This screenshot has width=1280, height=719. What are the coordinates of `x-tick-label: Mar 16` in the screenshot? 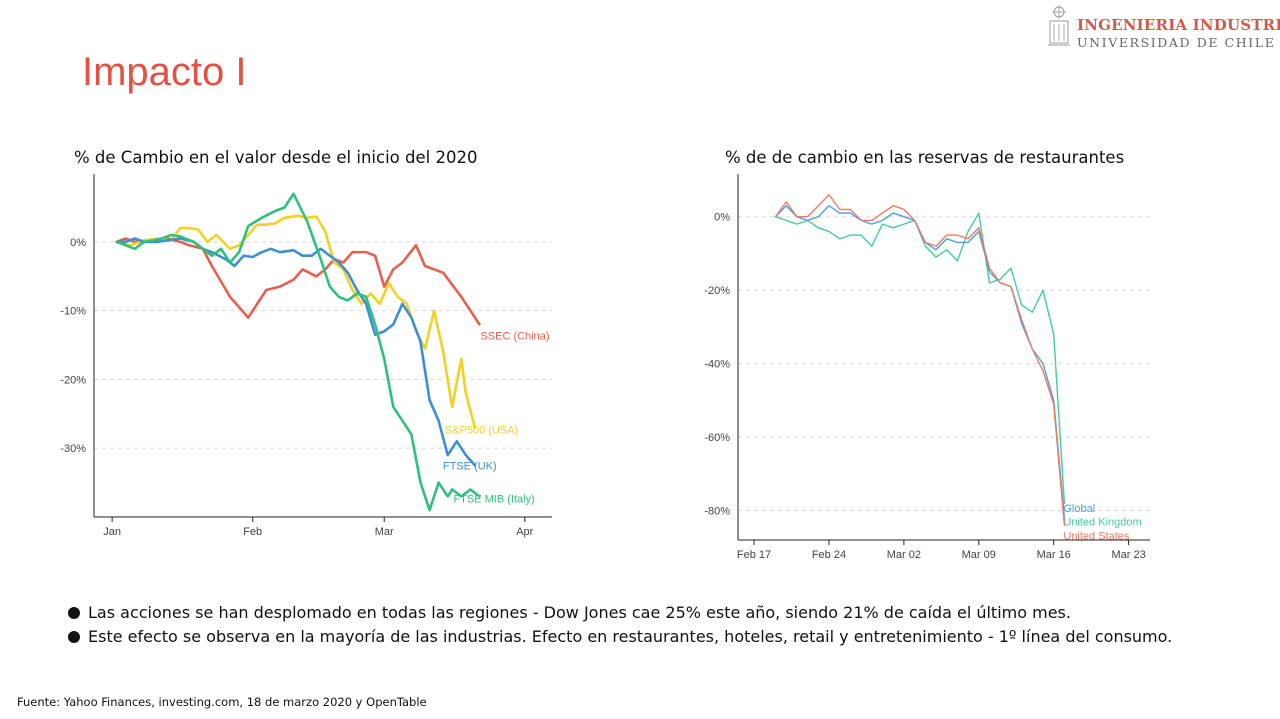 It's located at (1054, 555).